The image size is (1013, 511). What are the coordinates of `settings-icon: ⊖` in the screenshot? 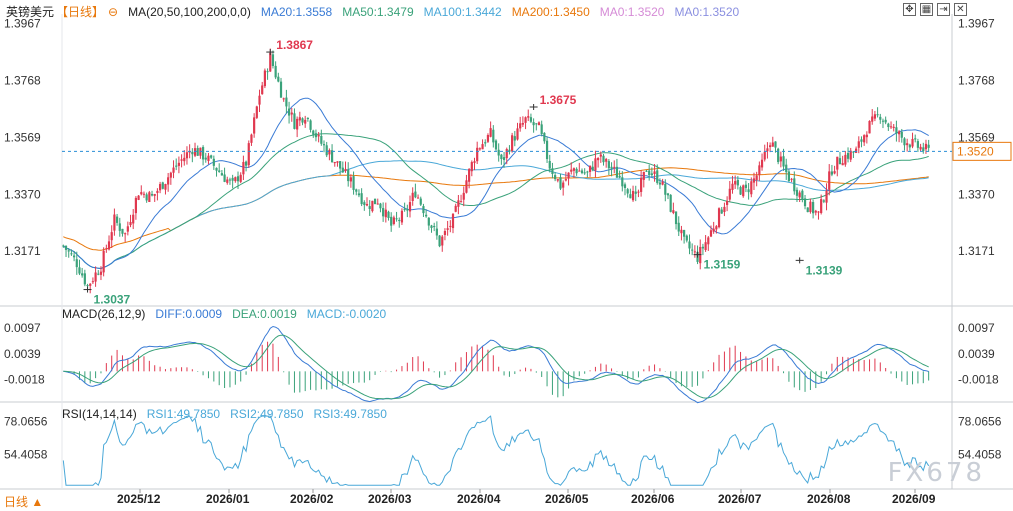 It's located at (113, 11).